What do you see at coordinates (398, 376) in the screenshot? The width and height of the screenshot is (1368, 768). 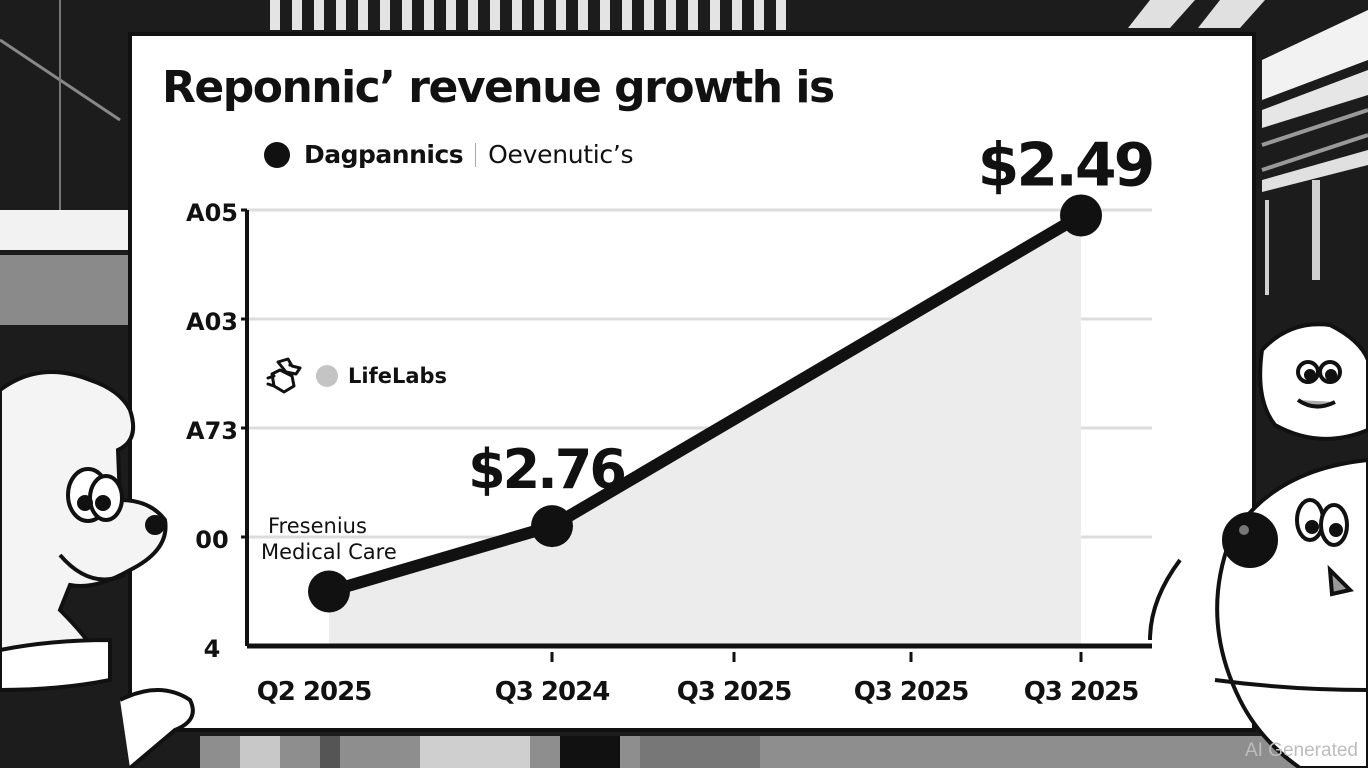 I see `legend-label-lifelabs: LifeLabs` at bounding box center [398, 376].